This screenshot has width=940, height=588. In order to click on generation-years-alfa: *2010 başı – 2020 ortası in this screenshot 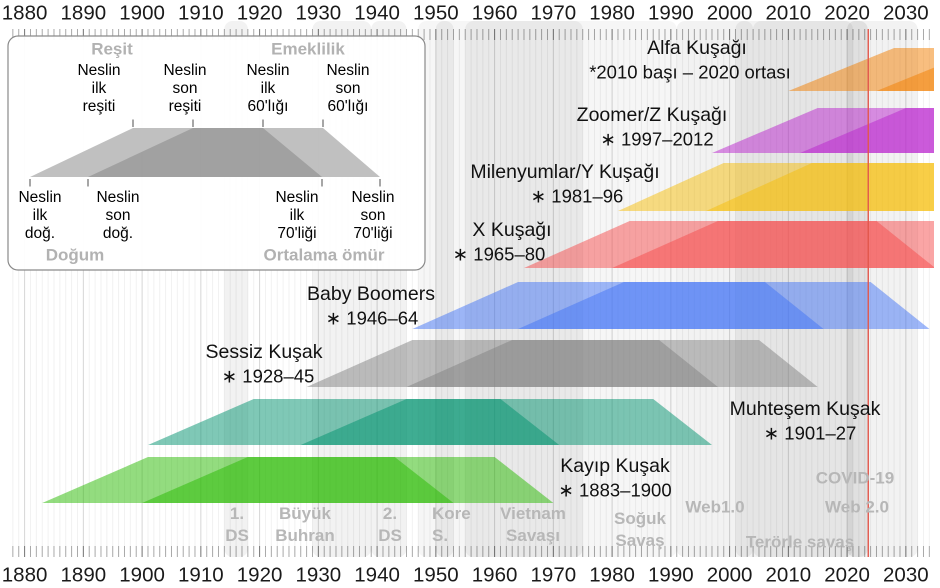, I will do `click(690, 72)`.